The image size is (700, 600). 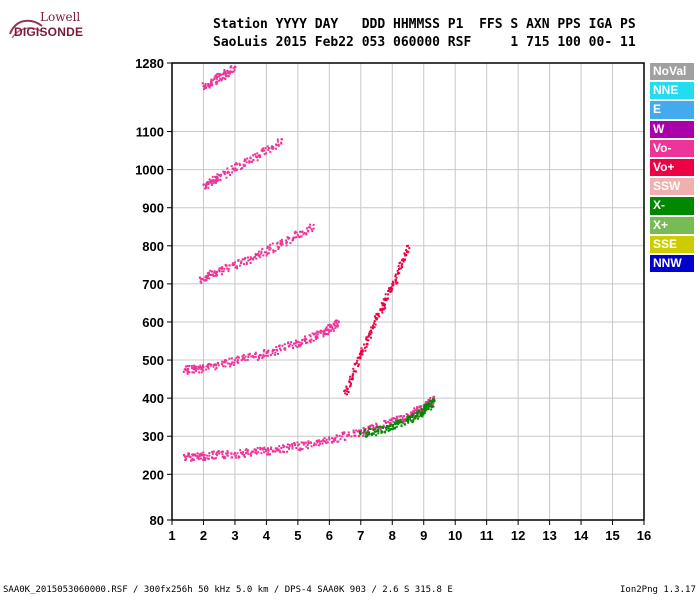 I want to click on trace-2f, so click(x=261, y=347).